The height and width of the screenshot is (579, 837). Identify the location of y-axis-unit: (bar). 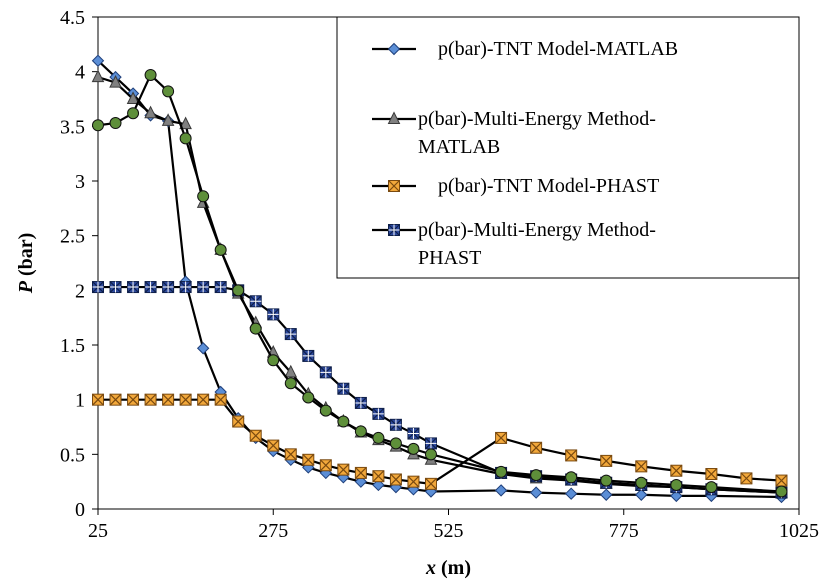
(26, 257).